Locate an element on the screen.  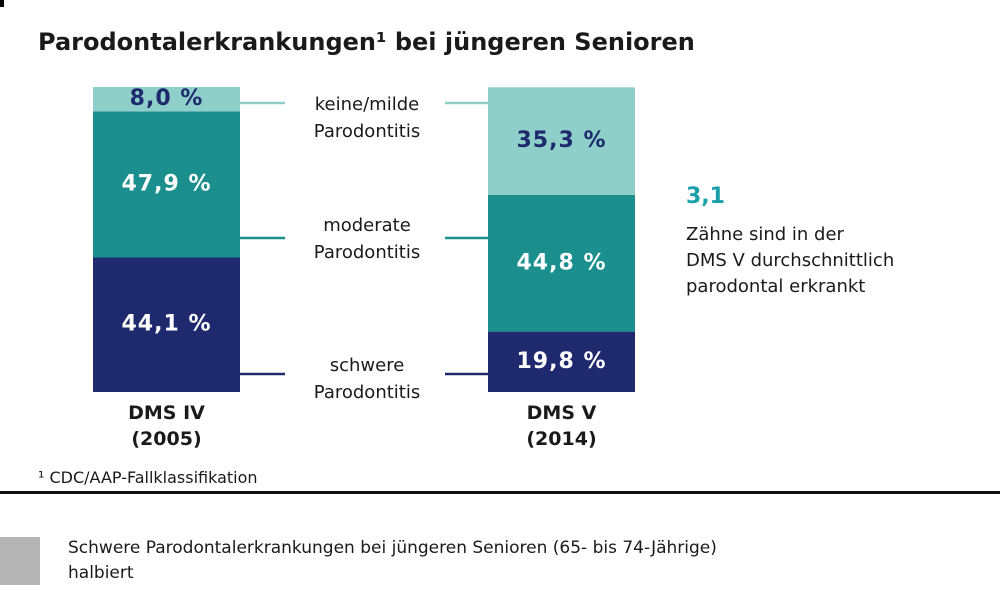
value-label: 35,3 % is located at coordinates (562, 140).